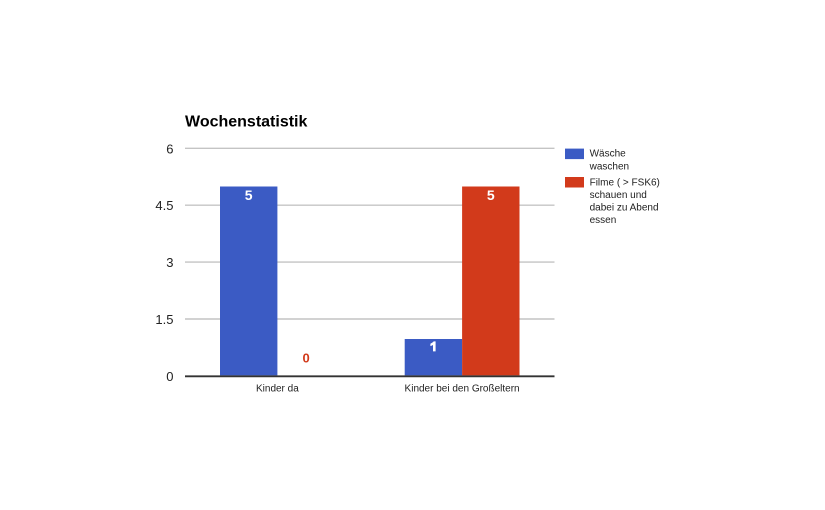 This screenshot has height=510, width=825. I want to click on svg-text: essen, so click(603, 220).